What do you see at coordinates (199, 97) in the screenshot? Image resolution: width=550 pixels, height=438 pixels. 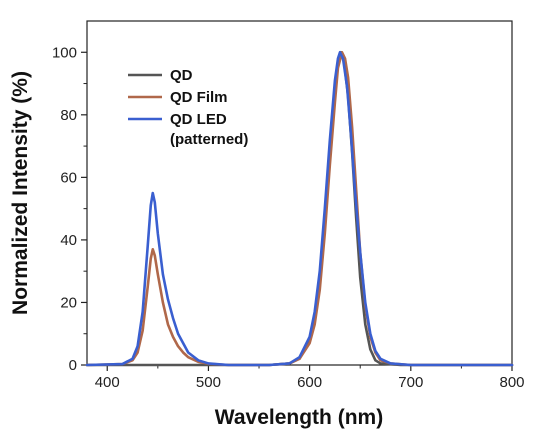 I see `legend-label-2: QD Film` at bounding box center [199, 97].